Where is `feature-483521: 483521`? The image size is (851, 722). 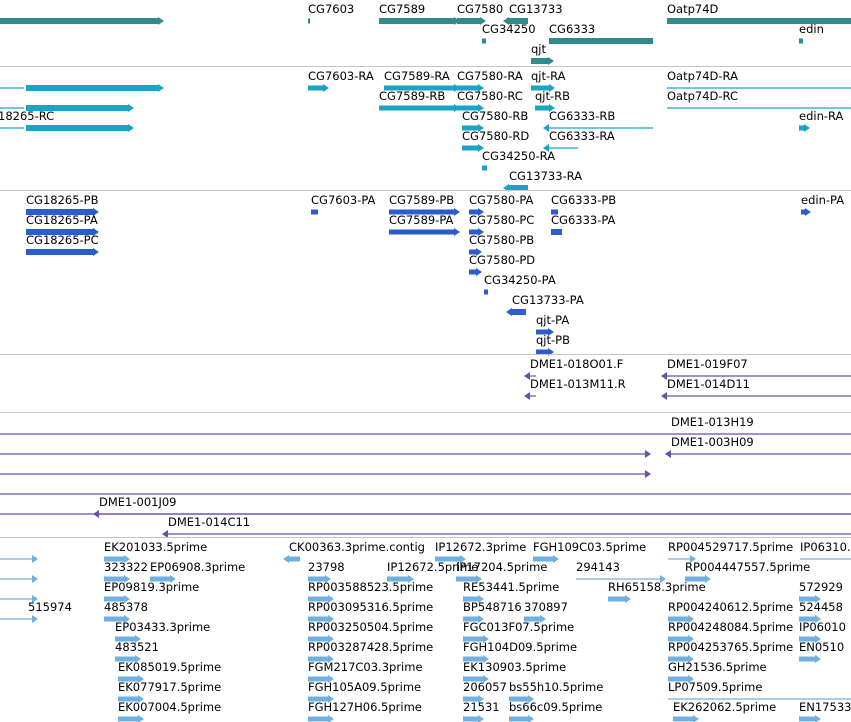 feature-483521: 483521 is located at coordinates (425, 652).